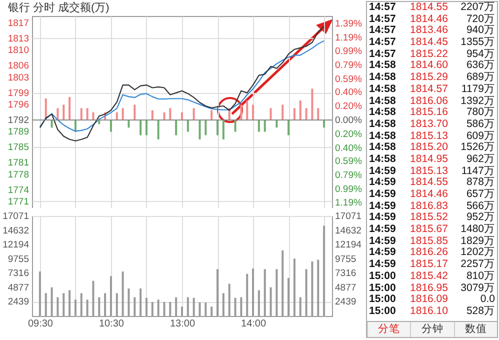 The image size is (499, 340). I want to click on y2-tick-label: 4877, so click(345, 288).